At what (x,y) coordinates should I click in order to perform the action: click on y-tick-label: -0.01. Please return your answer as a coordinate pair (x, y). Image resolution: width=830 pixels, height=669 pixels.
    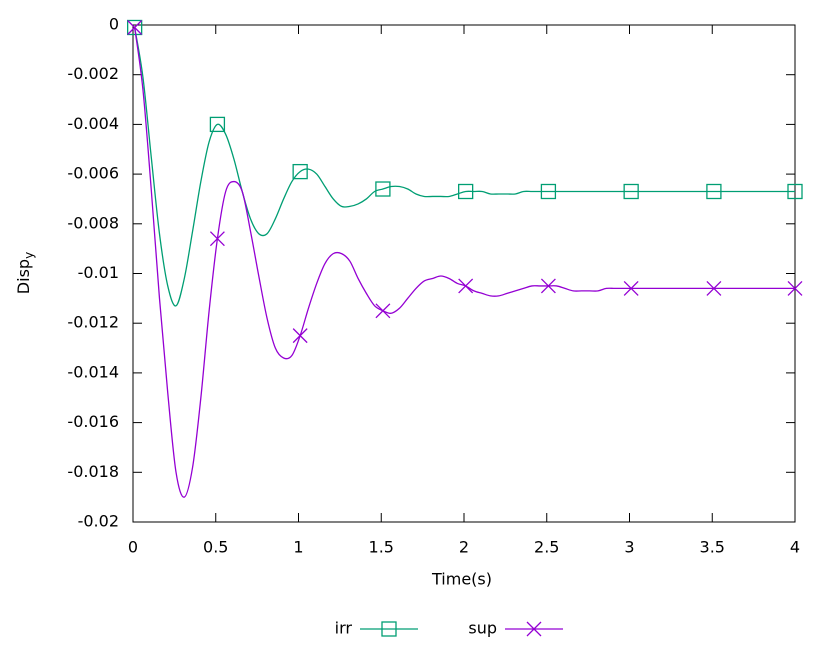
    Looking at the image, I should click on (98, 272).